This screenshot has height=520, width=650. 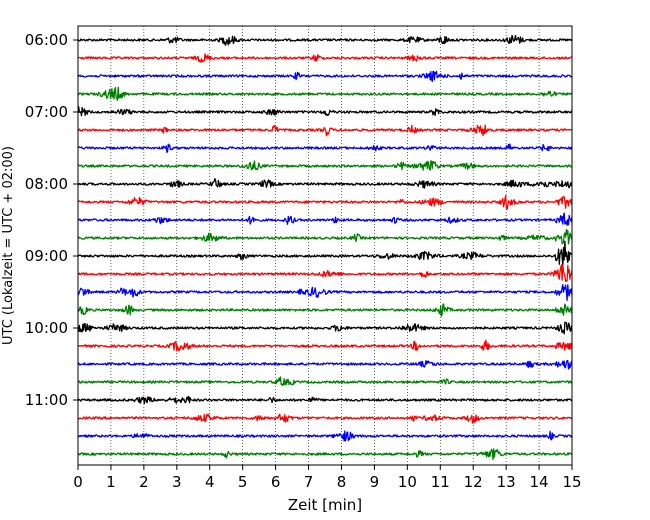 What do you see at coordinates (46, 256) in the screenshot?
I see `y-tick-label-0900: 09:00` at bounding box center [46, 256].